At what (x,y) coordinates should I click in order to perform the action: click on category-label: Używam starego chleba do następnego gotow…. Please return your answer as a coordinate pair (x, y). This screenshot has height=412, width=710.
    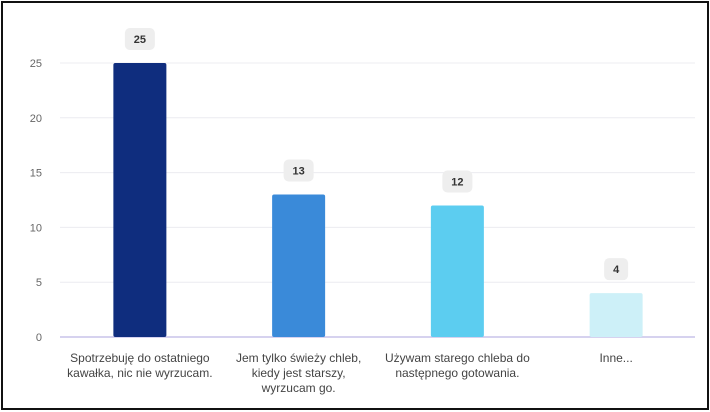
    Looking at the image, I should click on (457, 365).